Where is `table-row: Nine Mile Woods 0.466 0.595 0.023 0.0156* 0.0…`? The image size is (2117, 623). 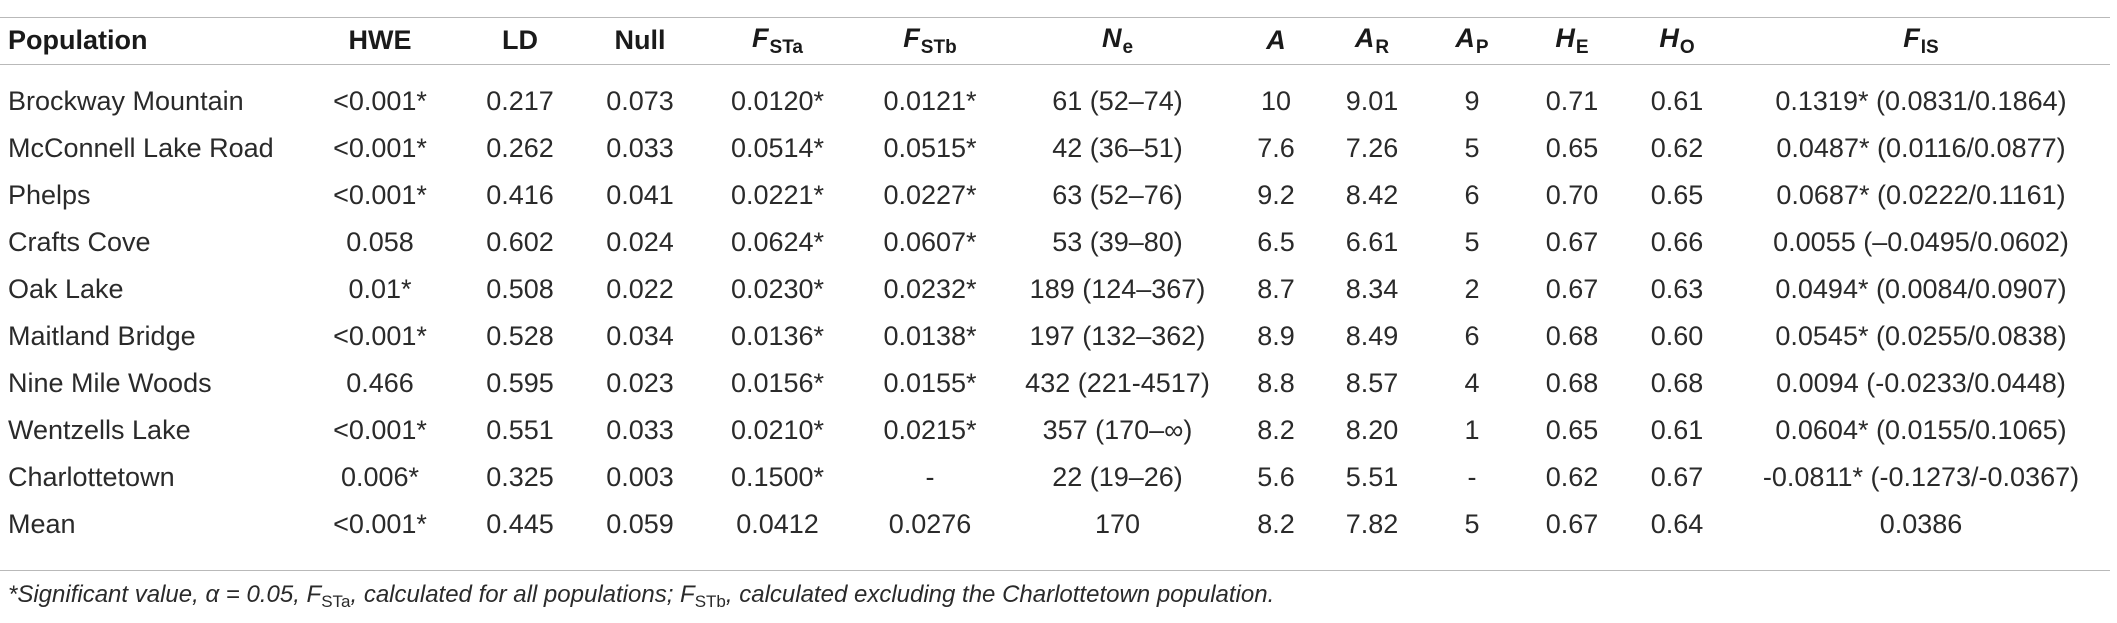
table-row: Nine Mile Woods 0.466 0.595 0.023 0.0156* 0.0… is located at coordinates (1055, 383).